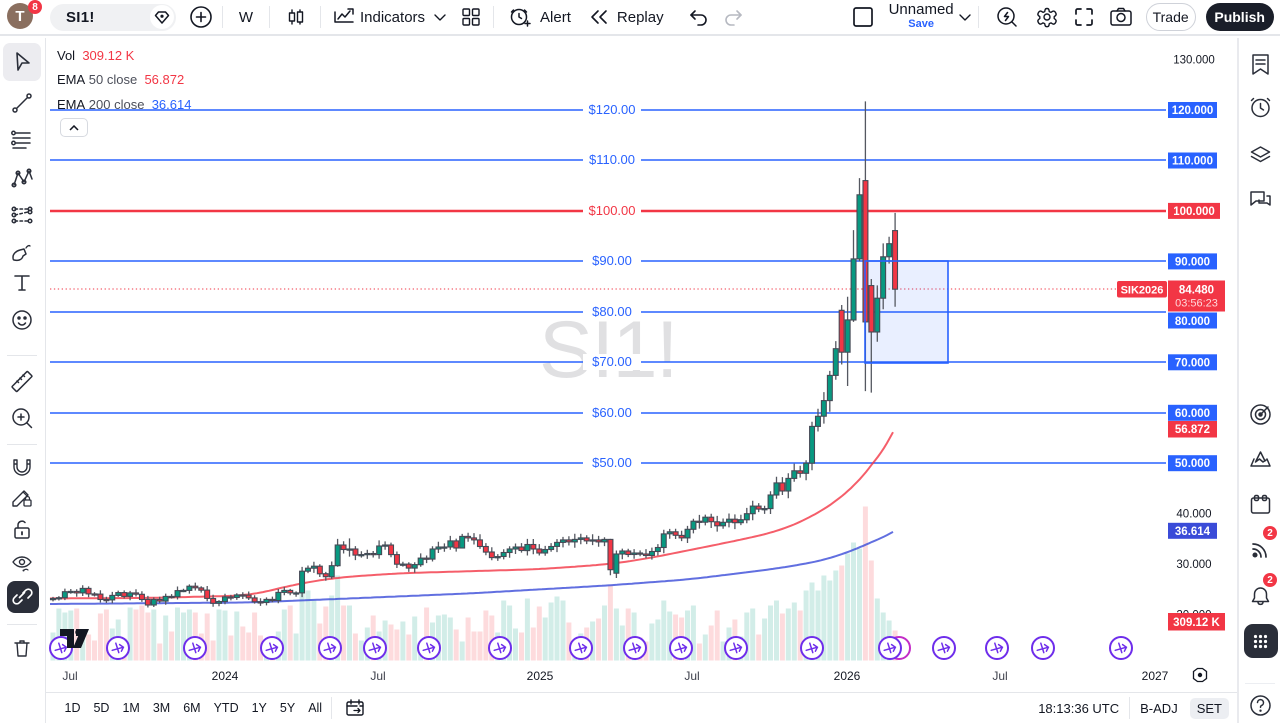  What do you see at coordinates (612, 260) in the screenshot?
I see `svg-text: $90.00` at bounding box center [612, 260].